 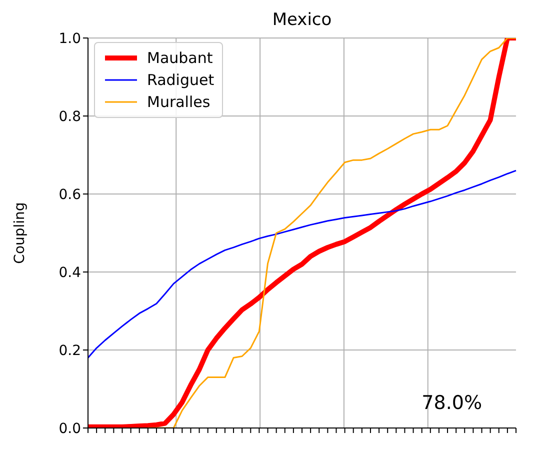 I want to click on annotation: 78.0%, so click(x=452, y=403).